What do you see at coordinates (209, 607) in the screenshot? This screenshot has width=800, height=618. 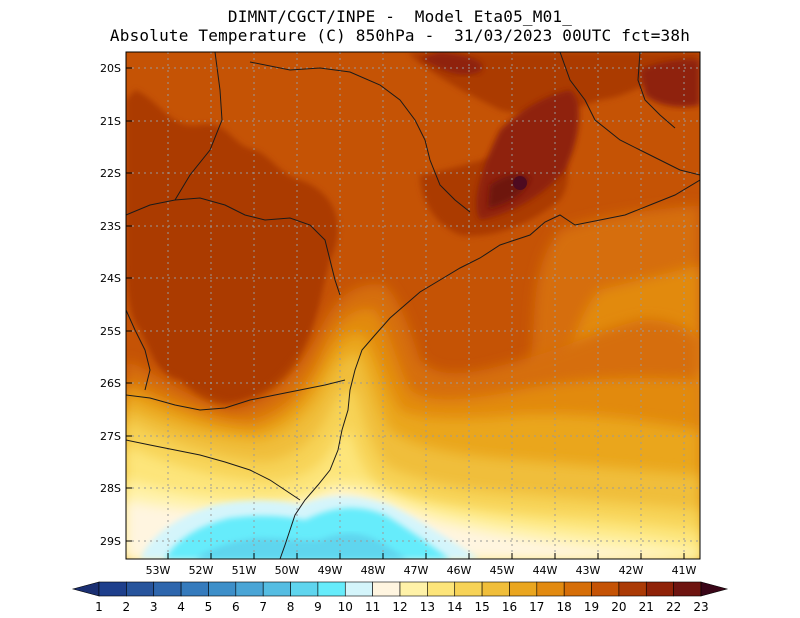 I see `colorbar-label: 5` at bounding box center [209, 607].